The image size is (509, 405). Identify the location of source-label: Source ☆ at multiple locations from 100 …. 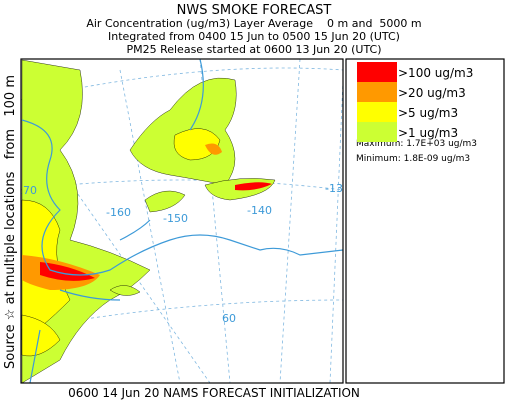
(10, 222).